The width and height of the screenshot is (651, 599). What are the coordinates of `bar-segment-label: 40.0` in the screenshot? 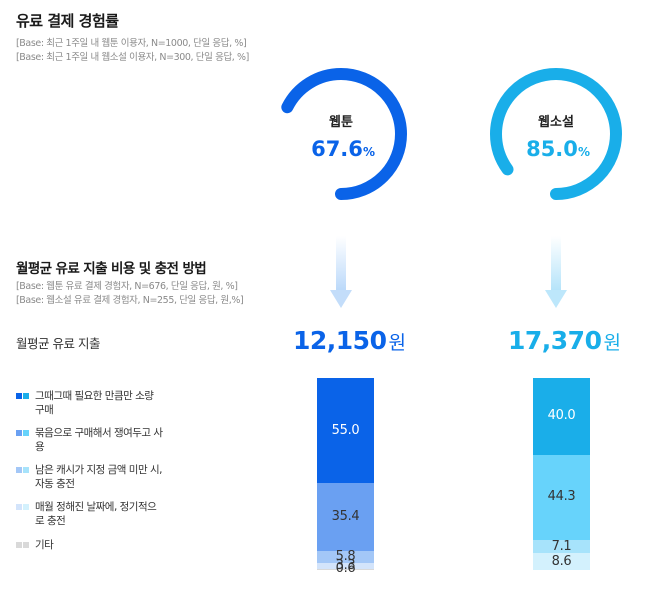 It's located at (561, 416).